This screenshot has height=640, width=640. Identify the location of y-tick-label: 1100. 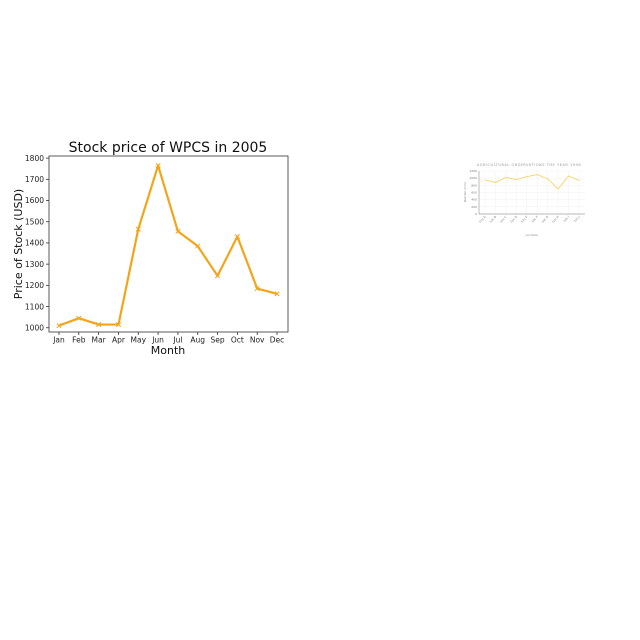
(34, 306).